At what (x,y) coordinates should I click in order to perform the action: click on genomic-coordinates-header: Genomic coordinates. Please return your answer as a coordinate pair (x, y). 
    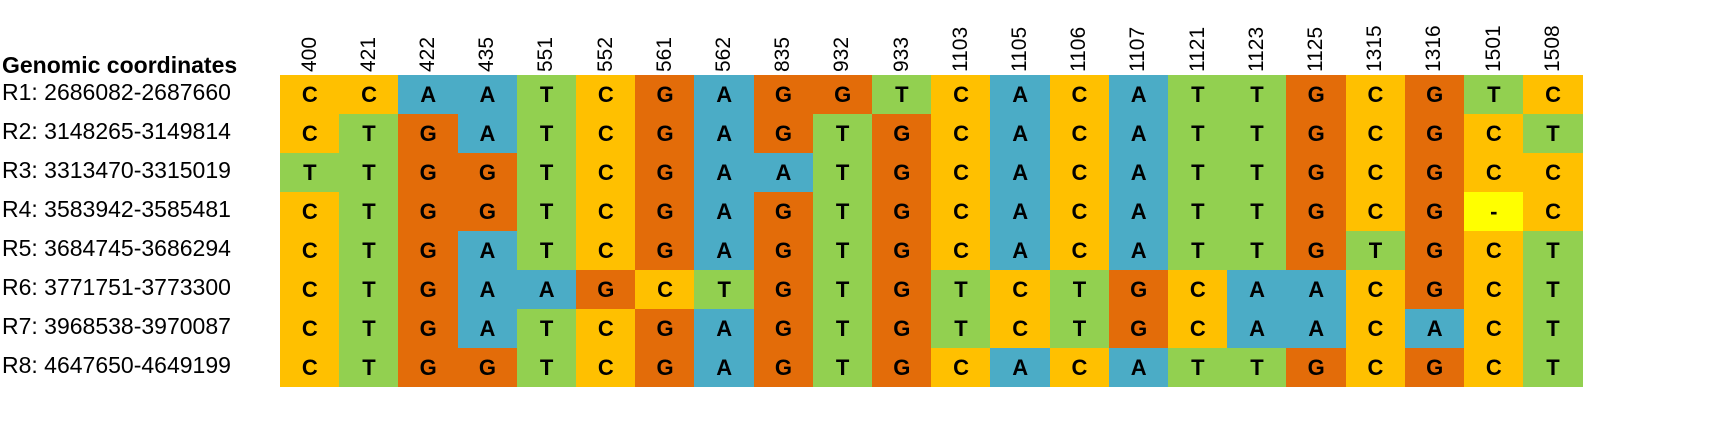
    Looking at the image, I should click on (120, 65).